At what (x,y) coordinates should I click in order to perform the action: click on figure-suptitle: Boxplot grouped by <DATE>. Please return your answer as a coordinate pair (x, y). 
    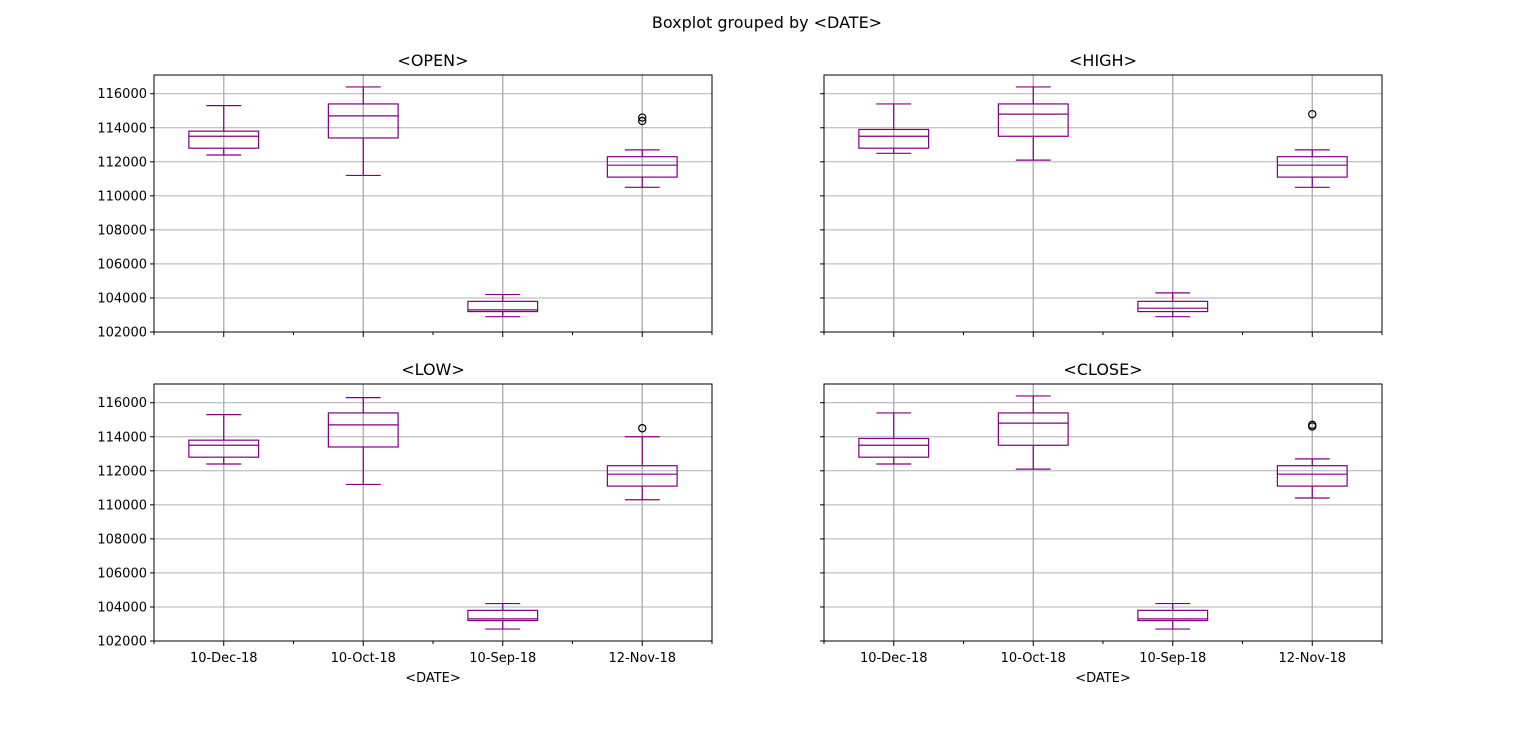
    Looking at the image, I should click on (767, 22).